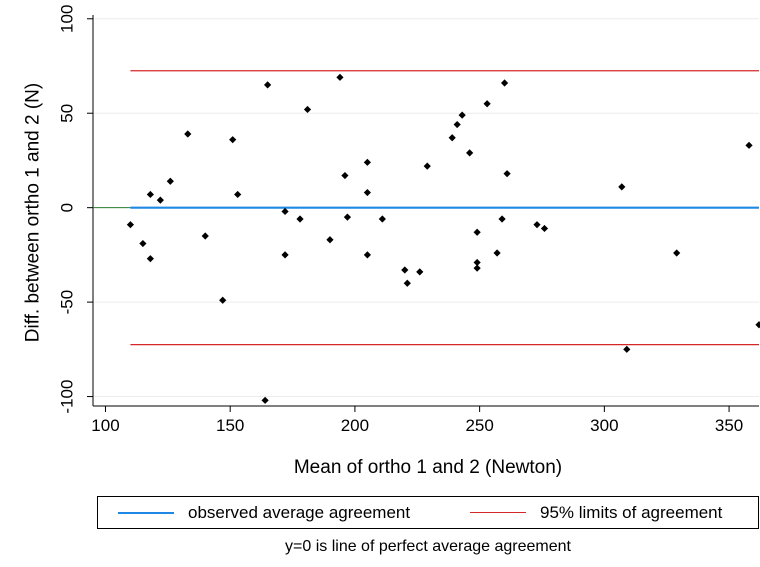 Image resolution: width=760 pixels, height=567 pixels. Describe the element at coordinates (428, 467) in the screenshot. I see `x-axis-title: Mean of ortho 1 and 2 (Newton)` at that location.